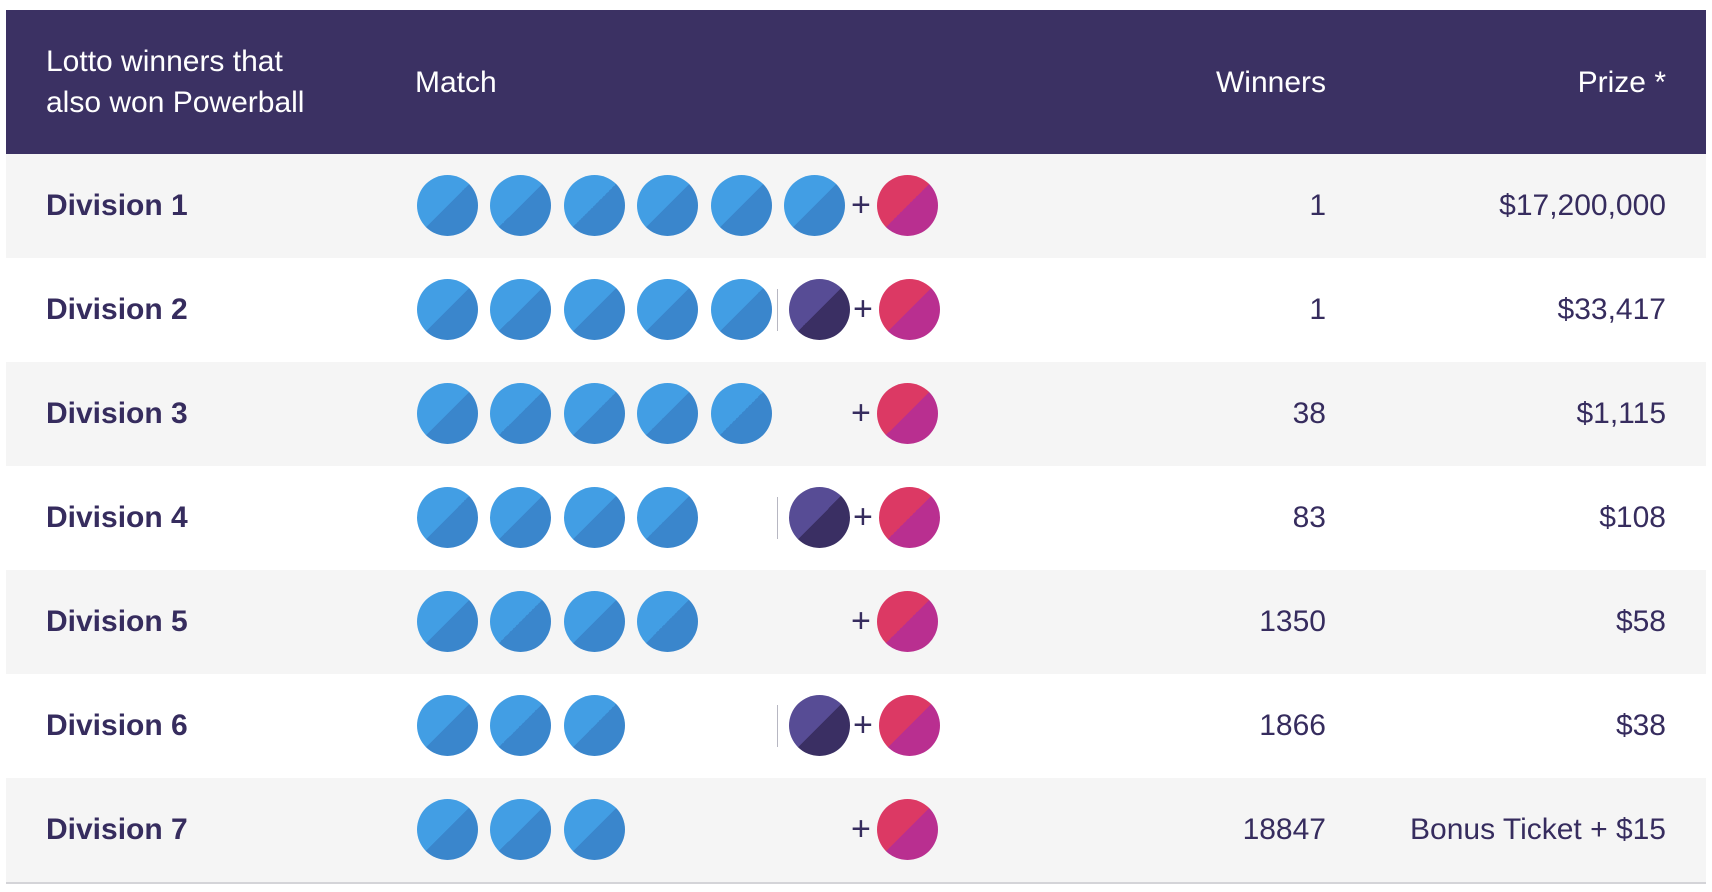 This screenshot has width=1712, height=892. What do you see at coordinates (1538, 829) in the screenshot?
I see `prize-amount: Bonus Ticket + $15` at bounding box center [1538, 829].